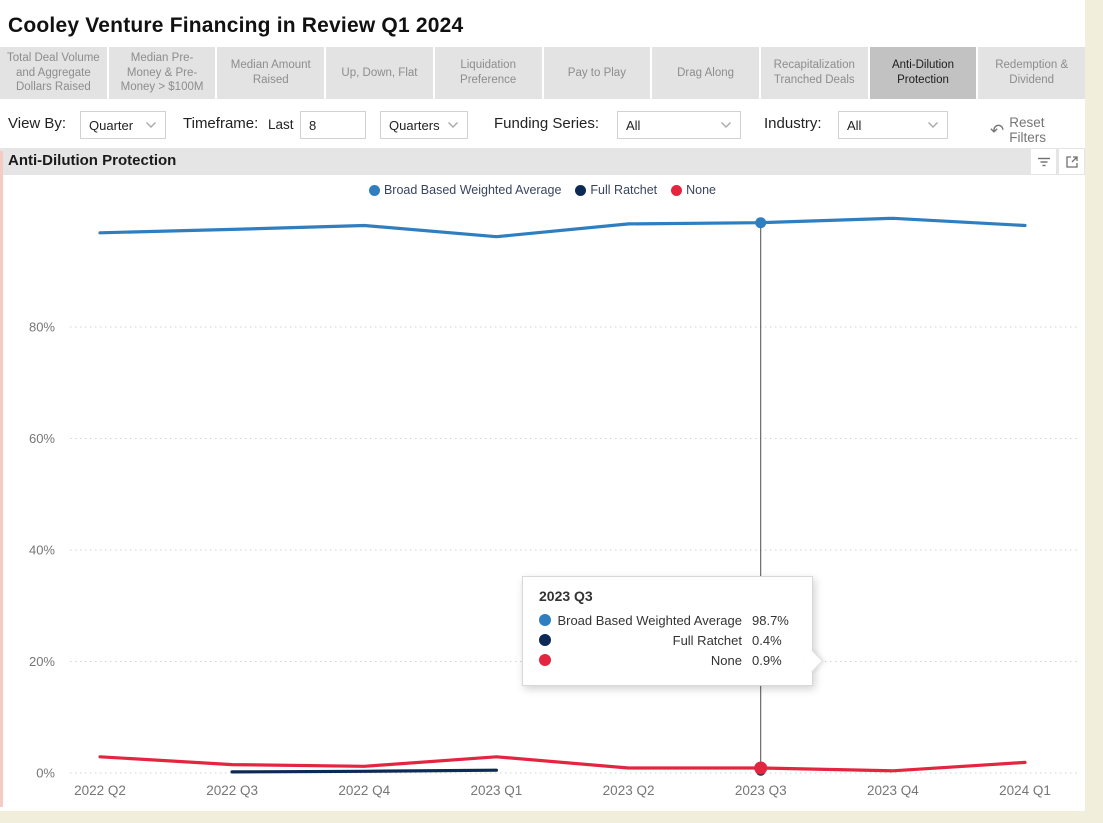 The image size is (1103, 823). What do you see at coordinates (701, 190) in the screenshot?
I see `legend-label: None` at bounding box center [701, 190].